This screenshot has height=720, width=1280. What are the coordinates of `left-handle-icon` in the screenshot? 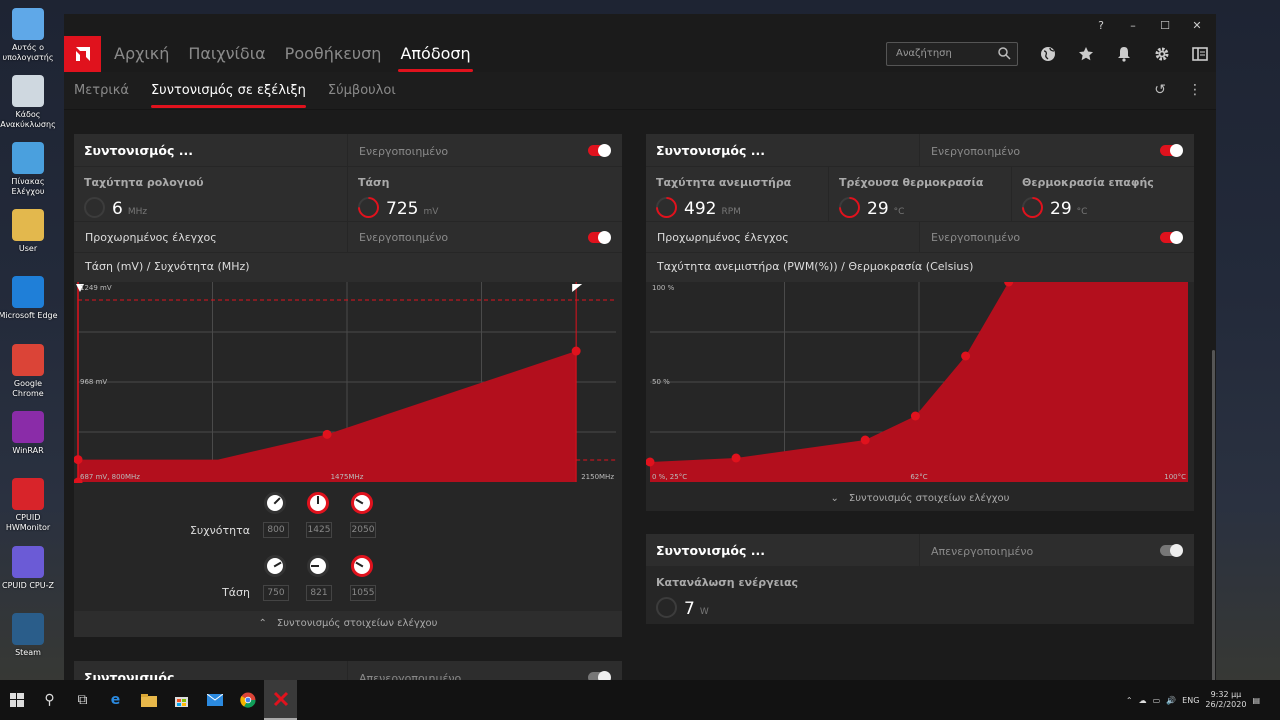 It's located at (80, 288).